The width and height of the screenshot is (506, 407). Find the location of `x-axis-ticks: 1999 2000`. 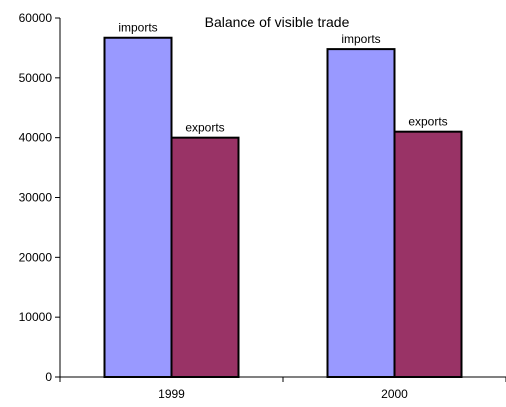

x-axis-ticks: 1999 2000 is located at coordinates (282, 389).